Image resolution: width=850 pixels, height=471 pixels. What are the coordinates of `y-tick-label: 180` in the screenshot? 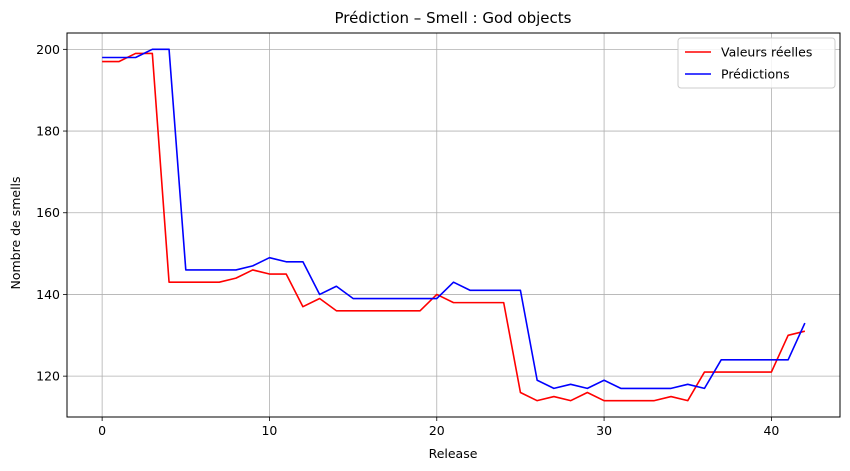 It's located at (48, 131).